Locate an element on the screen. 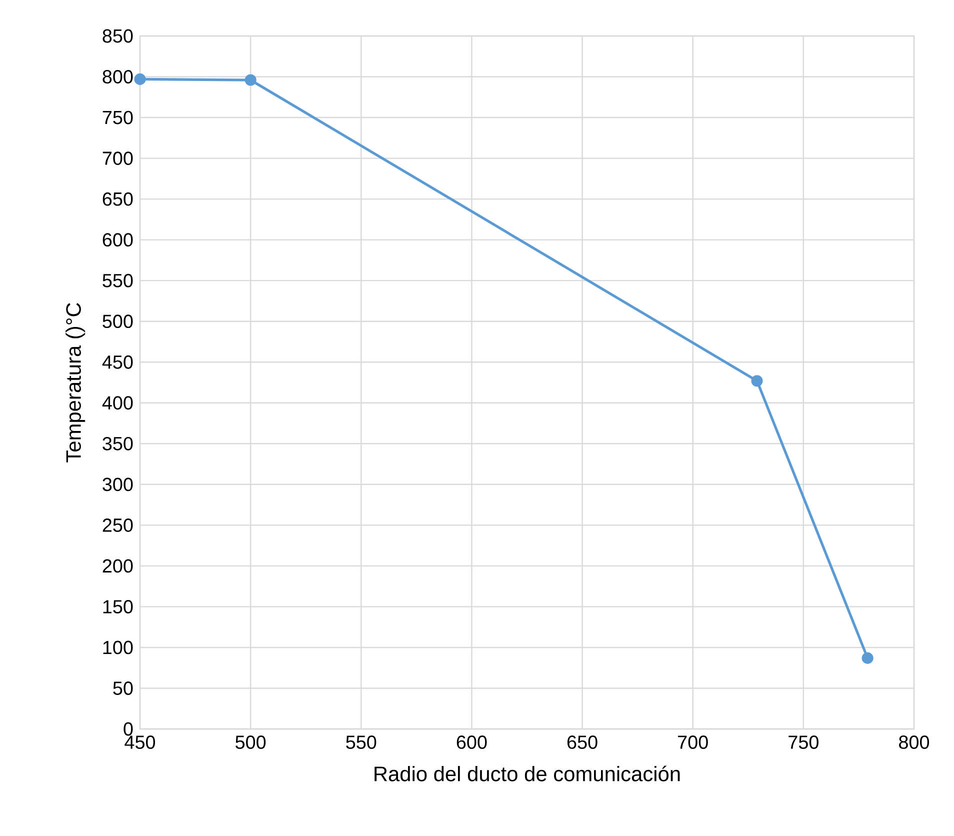 Image resolution: width=954 pixels, height=836 pixels. y-tick-label: 850 is located at coordinates (117, 36).